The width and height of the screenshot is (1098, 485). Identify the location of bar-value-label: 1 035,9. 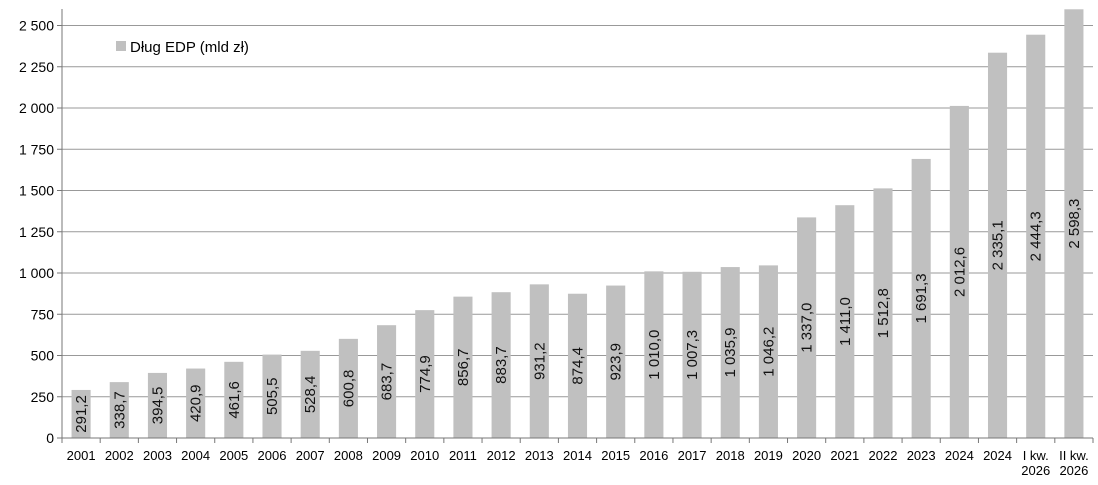
(730, 353).